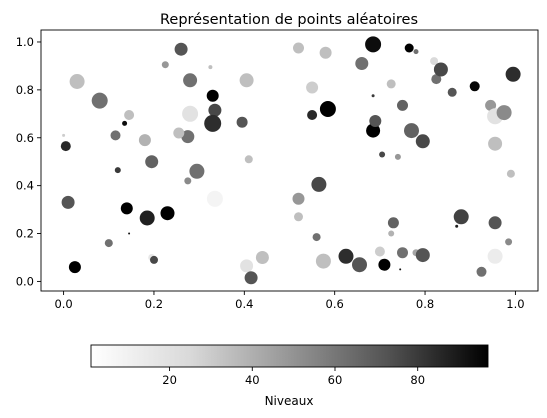  Describe the element at coordinates (63, 304) in the screenshot. I see `x-tick-label: 0.0` at that location.